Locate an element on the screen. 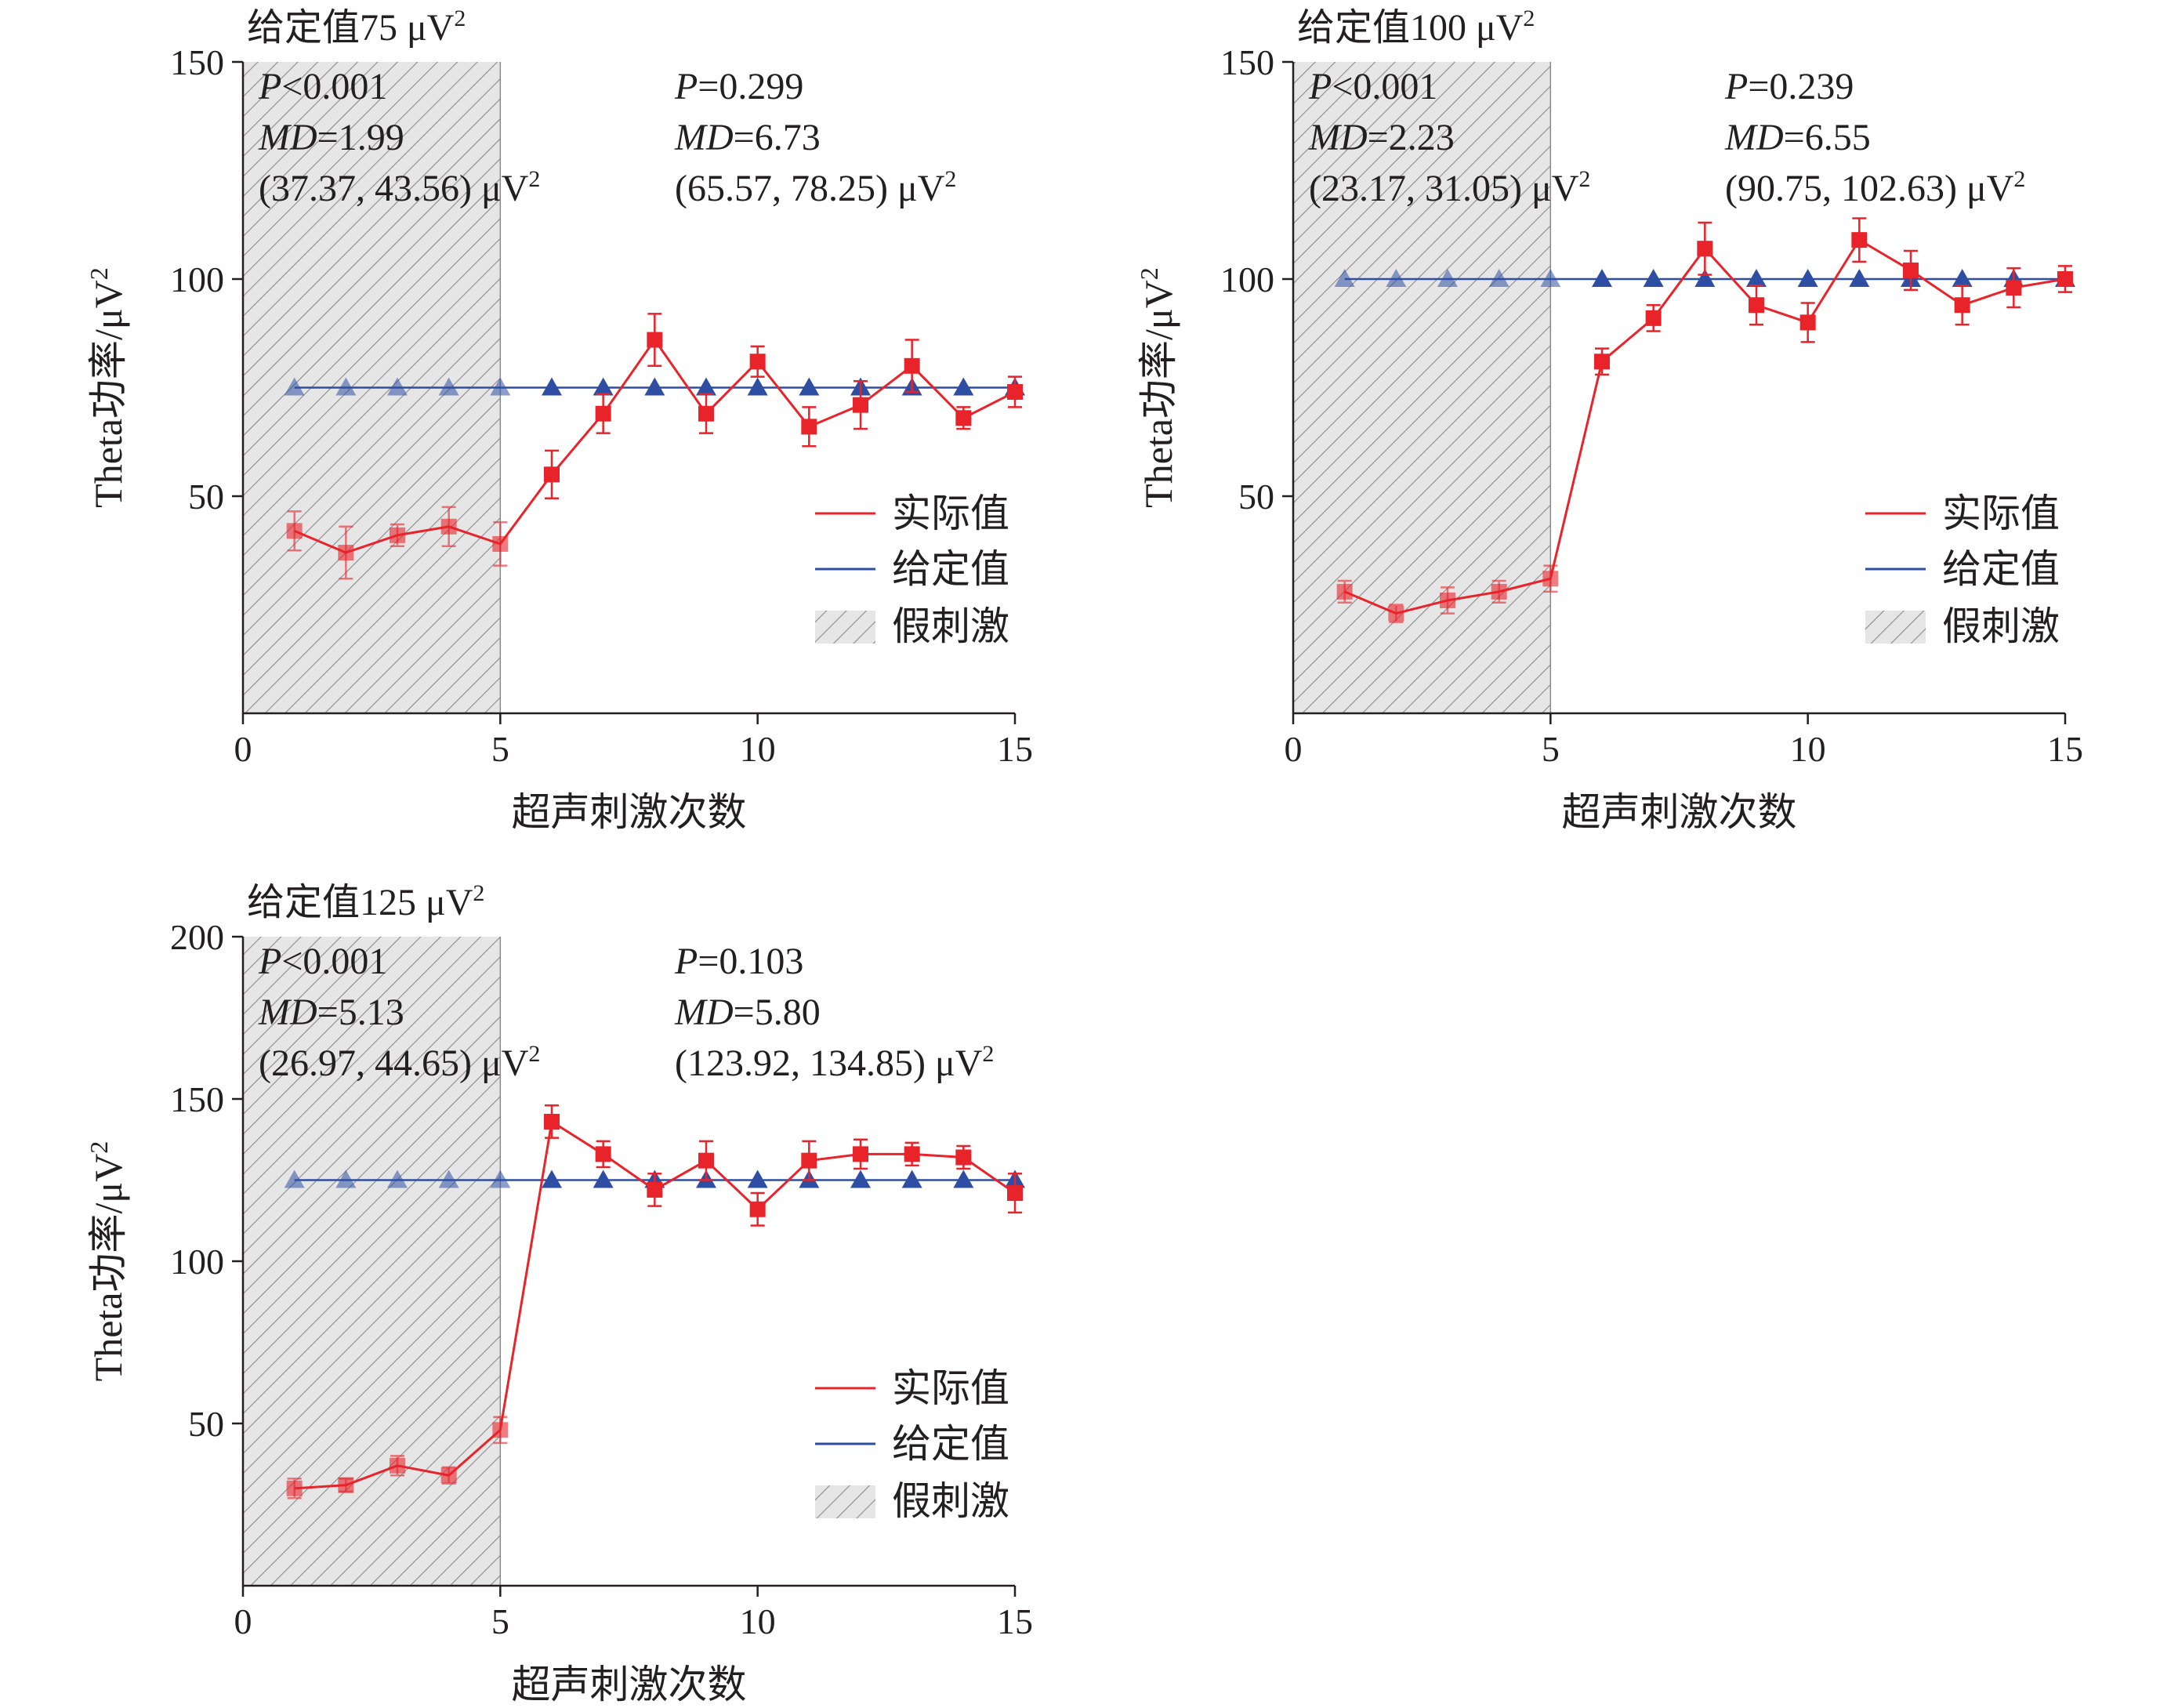 This screenshot has height=1708, width=2160. chart-title: 给定值100 μV2 is located at coordinates (1416, 27).